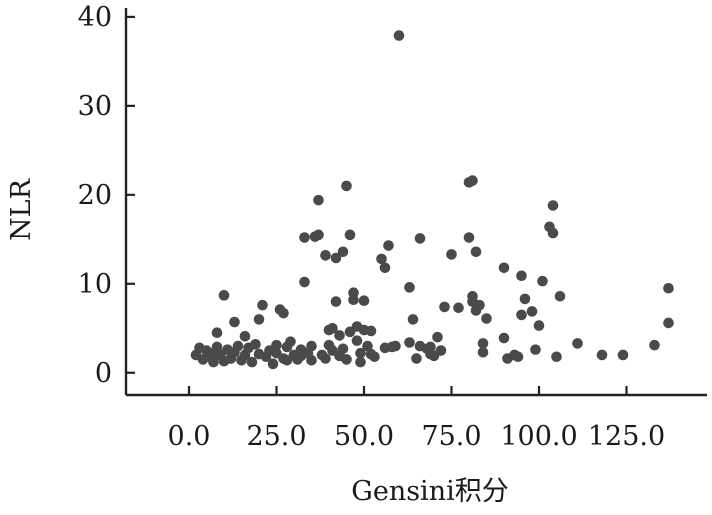  I want to click on x-tick-label: 75.0, so click(451, 436).